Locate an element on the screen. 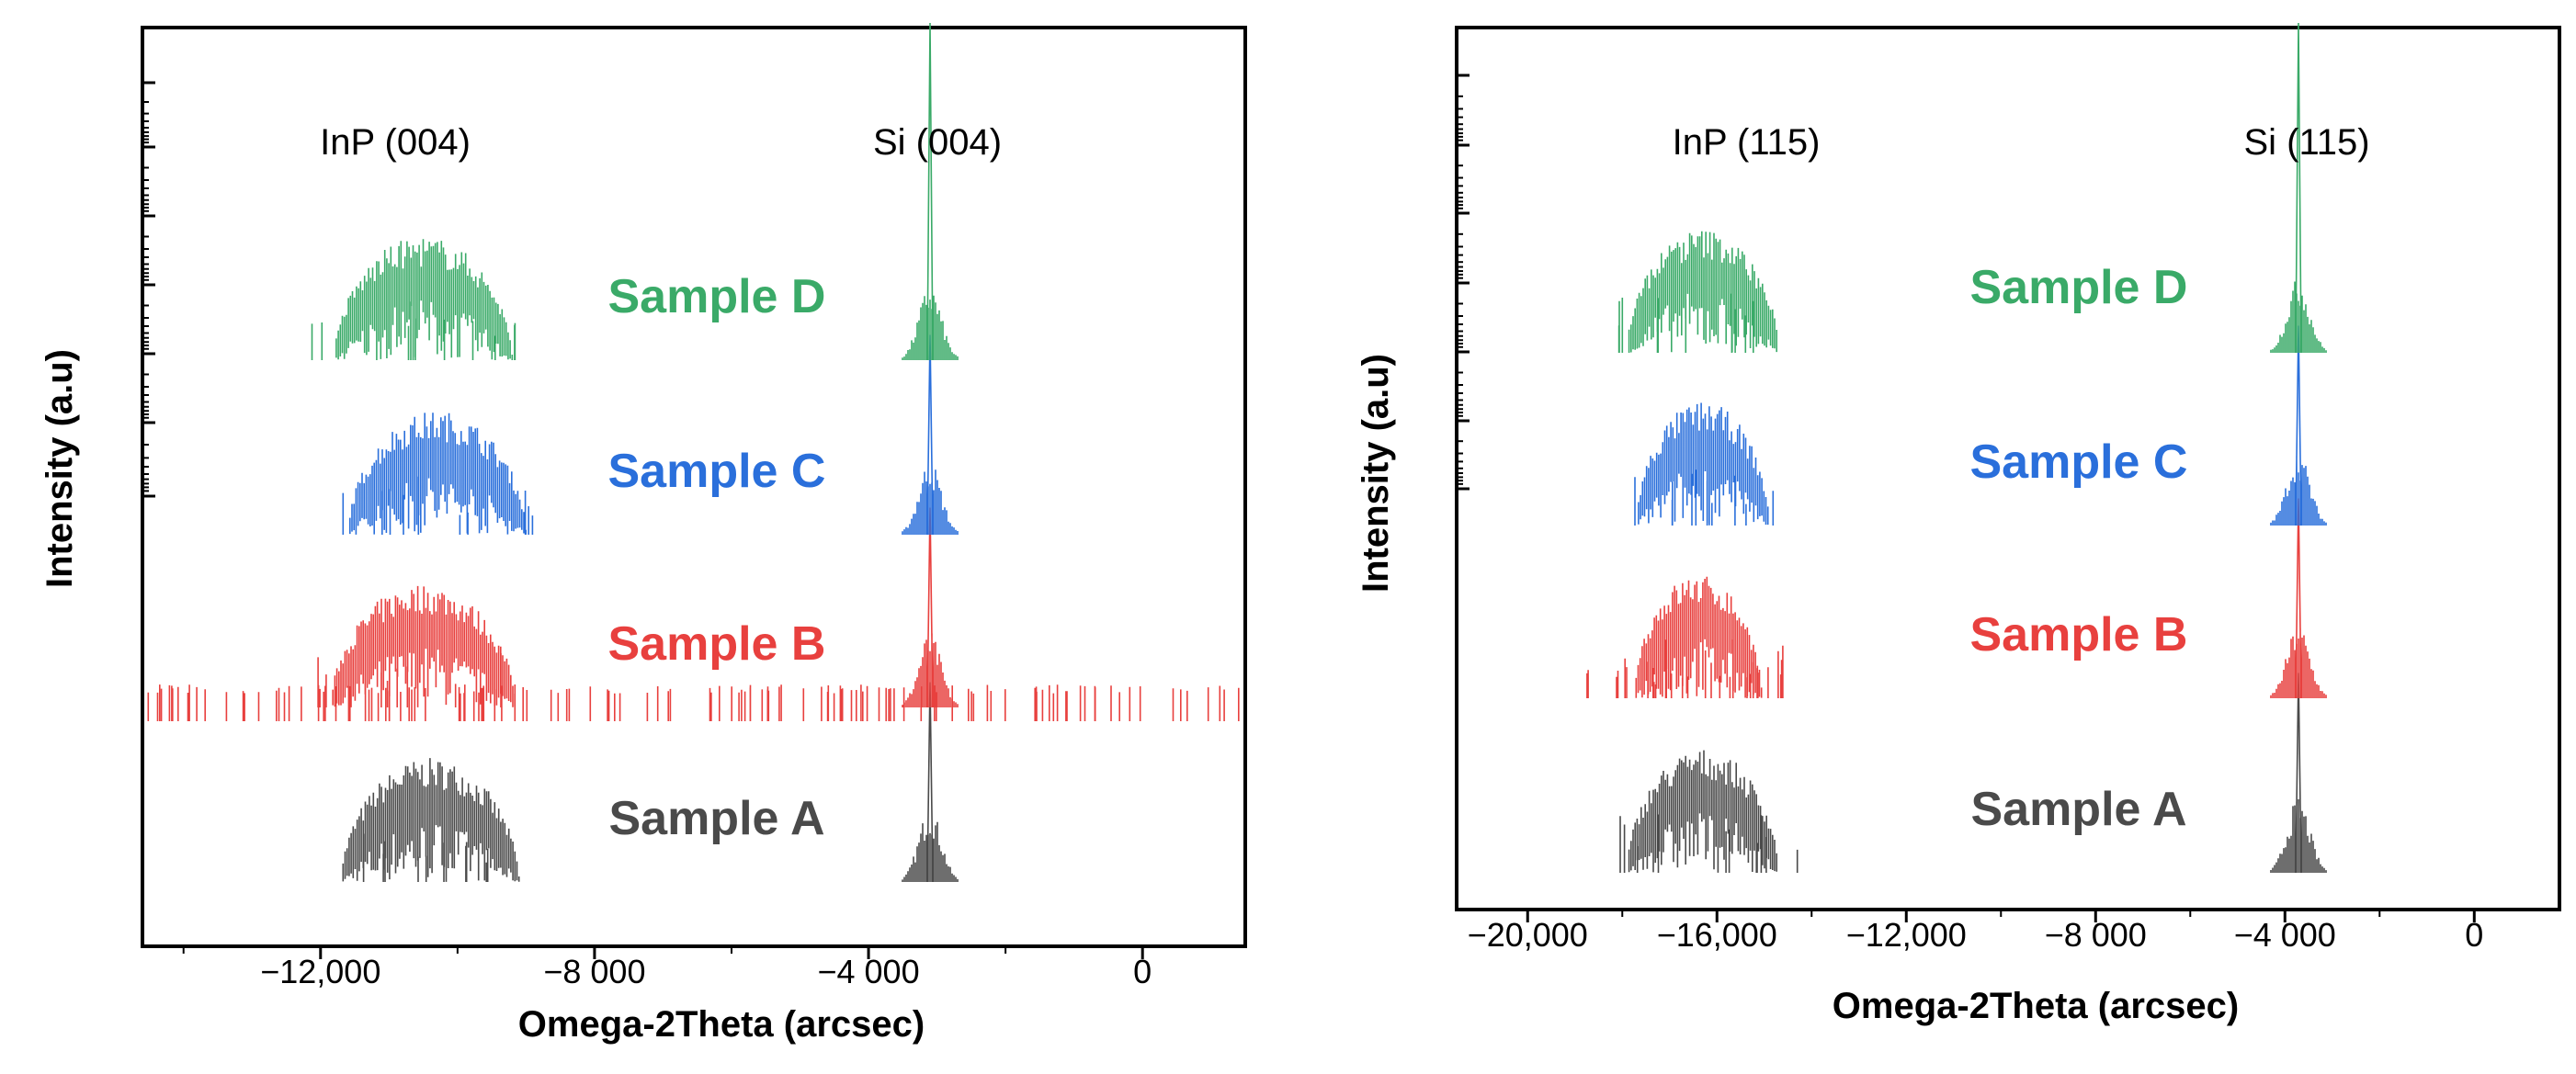 The height and width of the screenshot is (1074, 2576). left-trace-sample-c is located at coordinates (650, 435).